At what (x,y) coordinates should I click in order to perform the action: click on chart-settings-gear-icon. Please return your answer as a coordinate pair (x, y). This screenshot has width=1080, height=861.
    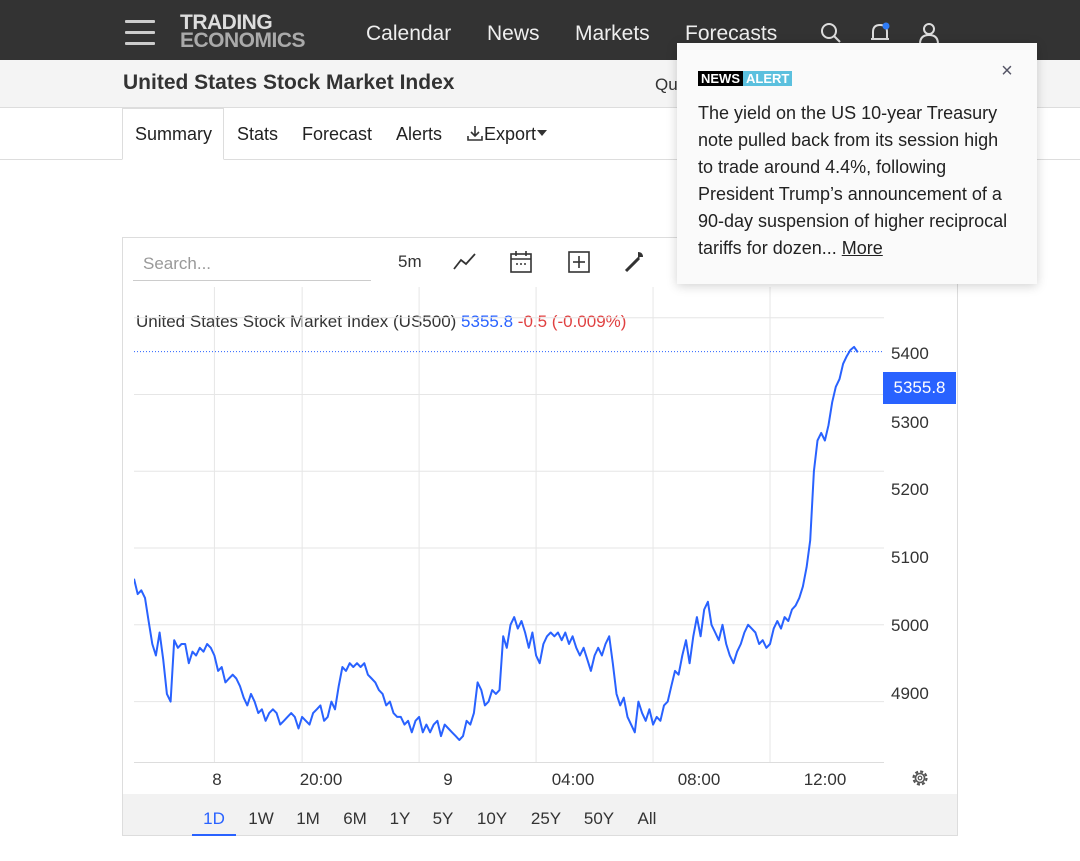
    Looking at the image, I should click on (920, 778).